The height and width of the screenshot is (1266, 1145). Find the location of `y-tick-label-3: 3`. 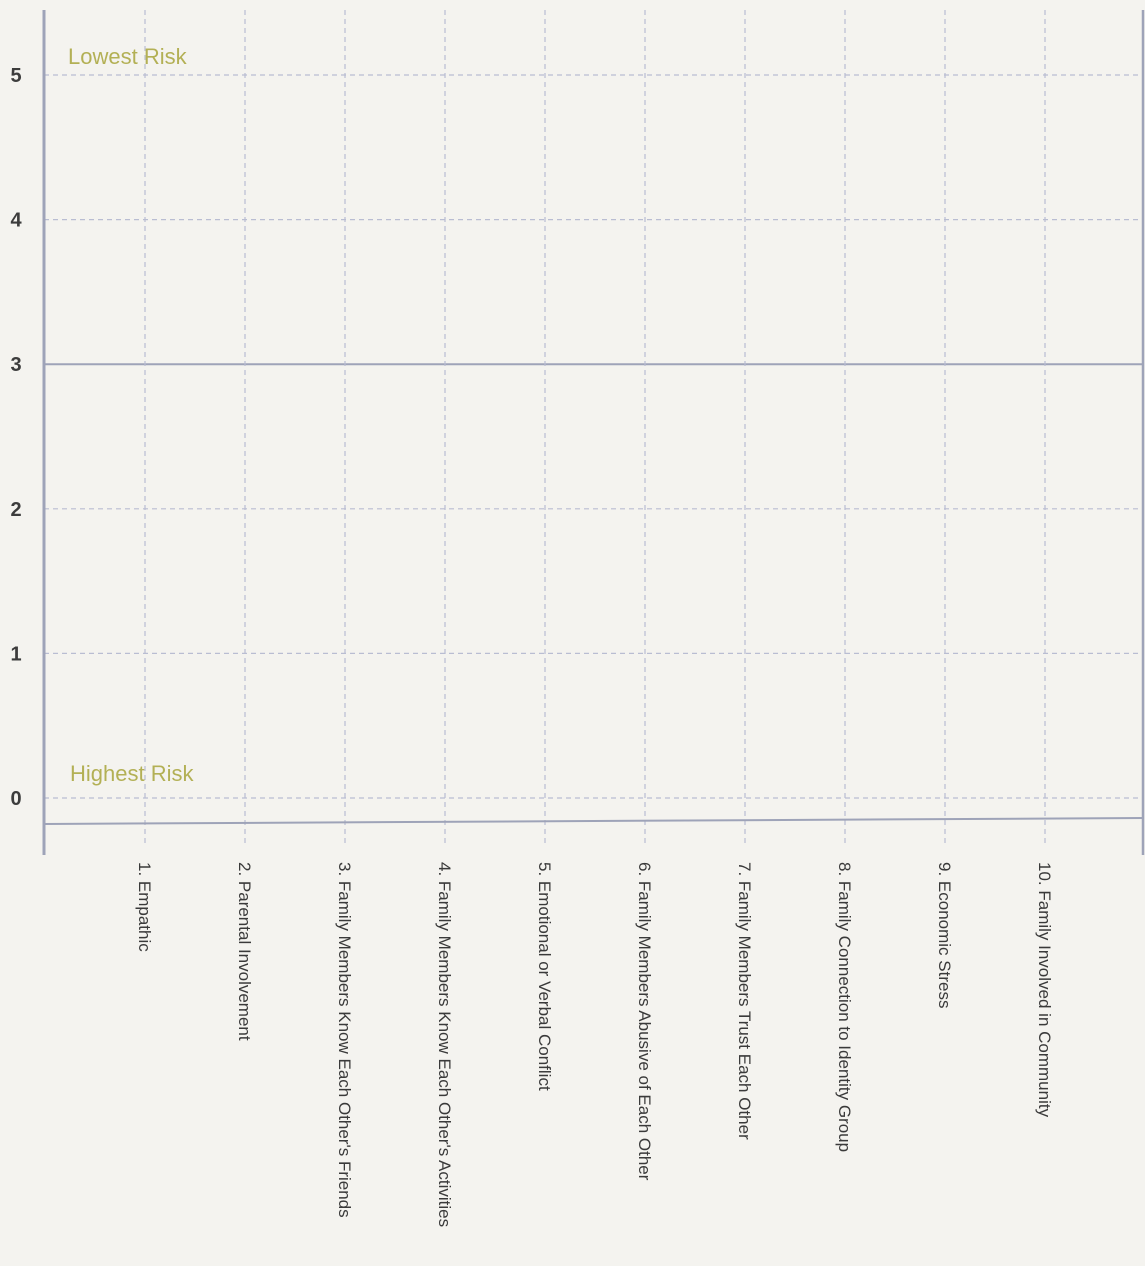

y-tick-label-3: 3 is located at coordinates (15, 365).